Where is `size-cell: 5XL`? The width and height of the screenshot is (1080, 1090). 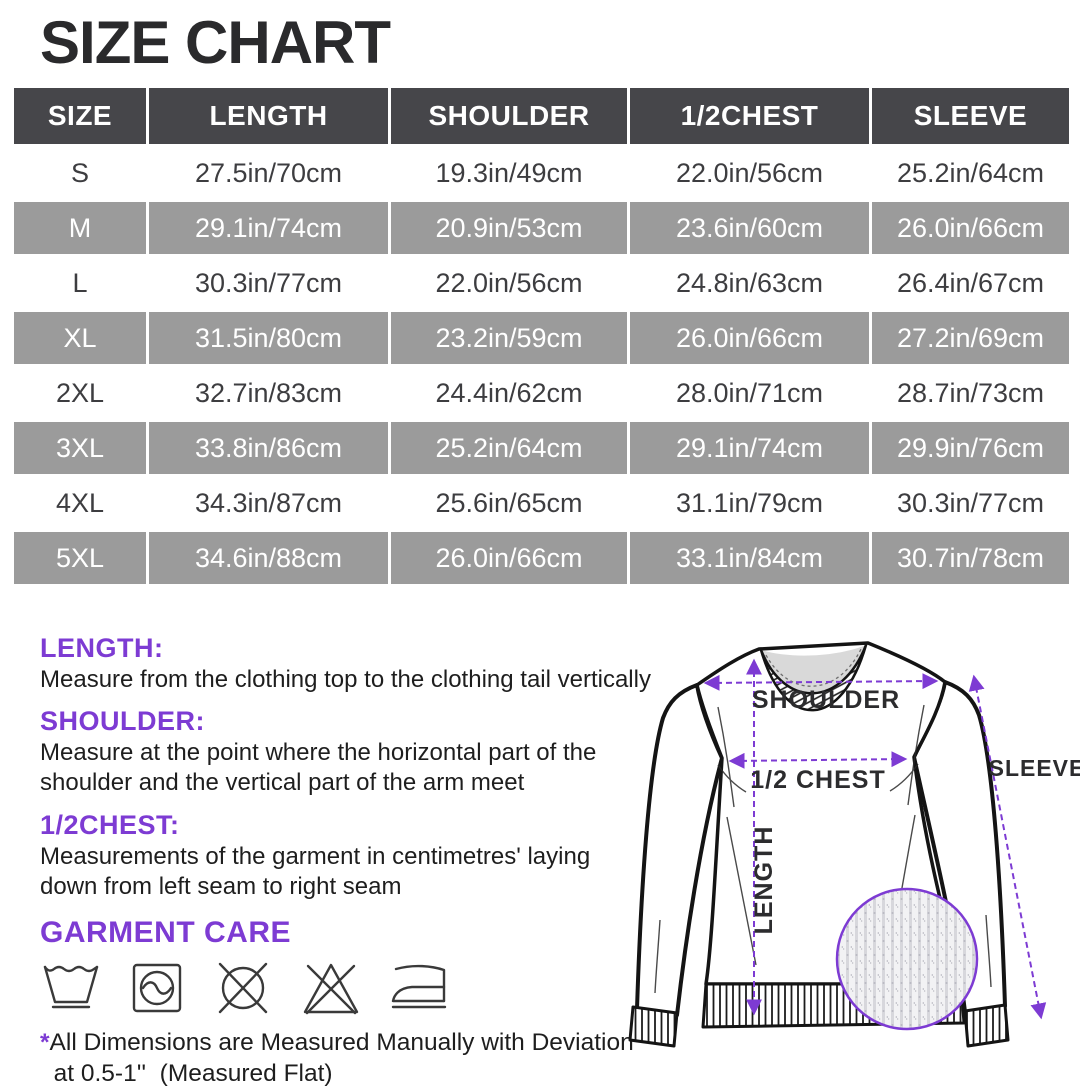 size-cell: 5XL is located at coordinates (80, 558).